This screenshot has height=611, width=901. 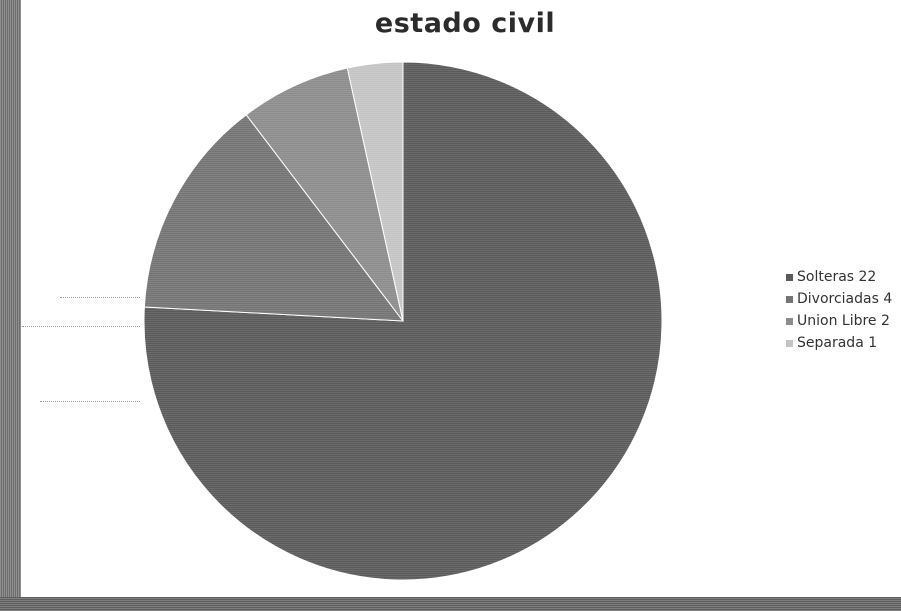 I want to click on legend-label: Separada 1, so click(x=837, y=343).